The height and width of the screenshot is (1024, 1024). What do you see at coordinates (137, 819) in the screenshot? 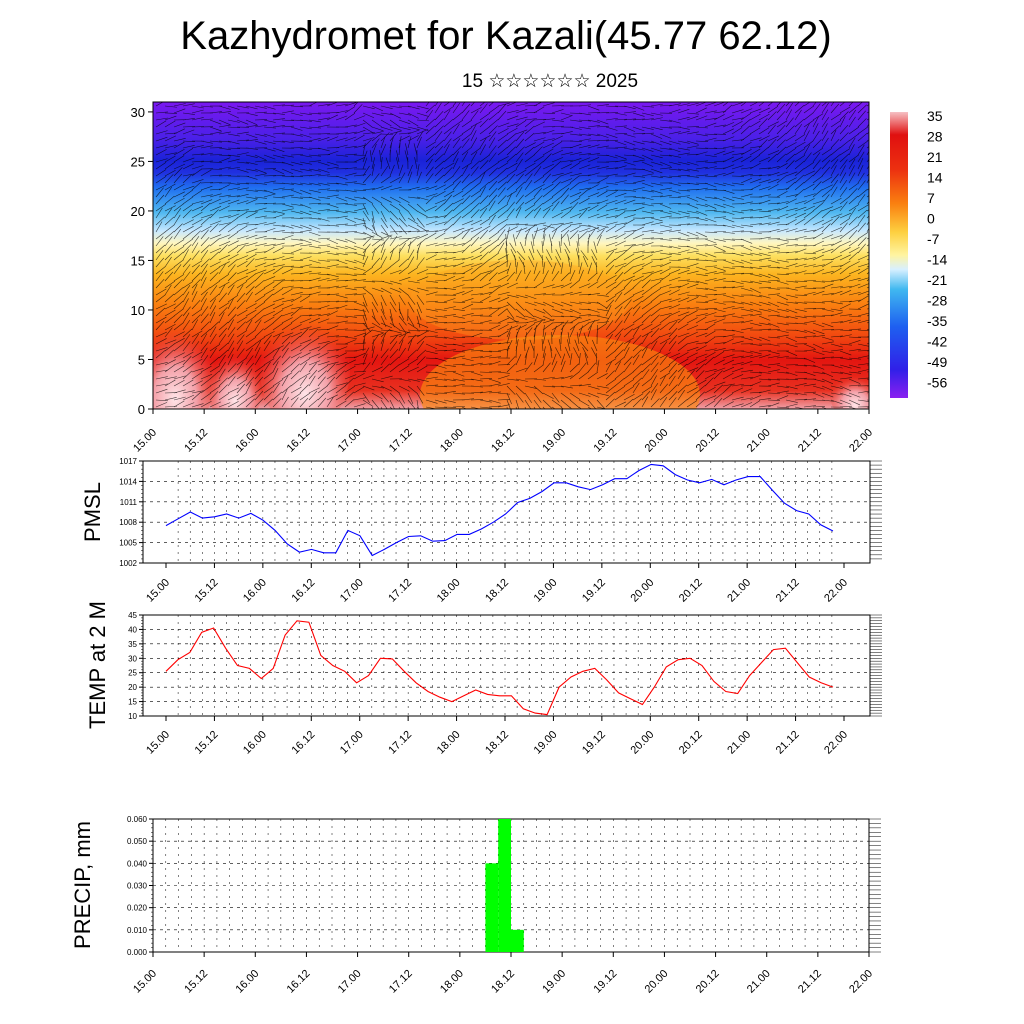
I see `precip-ytick-label: 0.060` at bounding box center [137, 819].